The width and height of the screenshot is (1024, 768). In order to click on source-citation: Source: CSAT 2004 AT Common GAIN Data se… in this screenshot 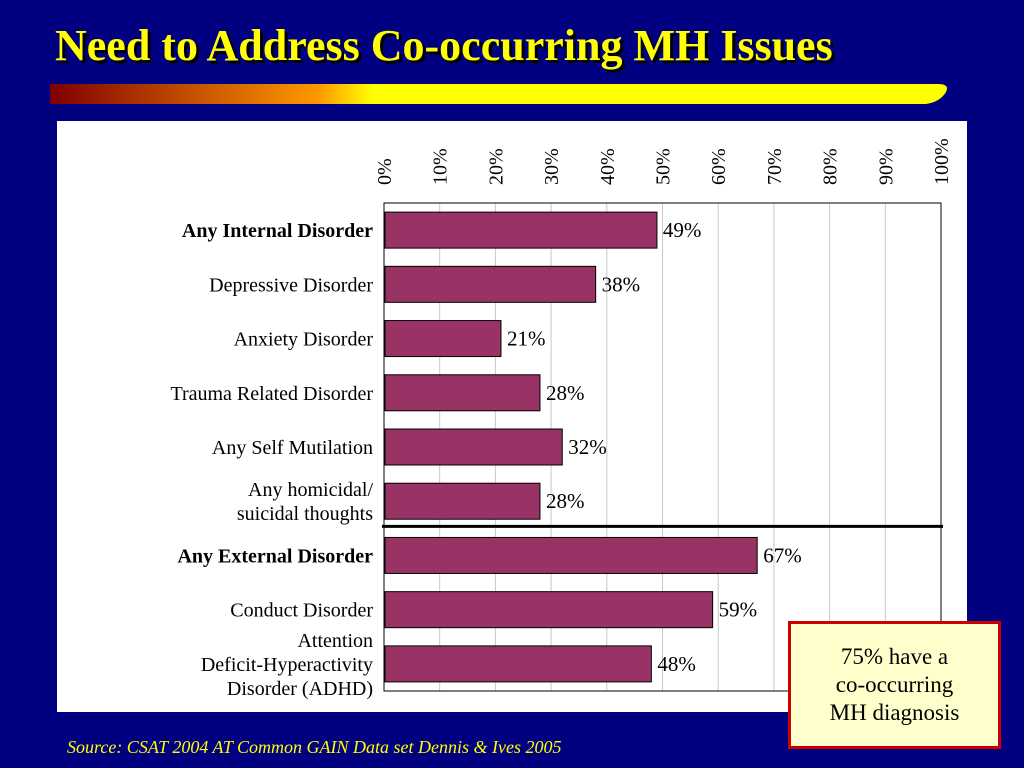, I will do `click(314, 747)`.